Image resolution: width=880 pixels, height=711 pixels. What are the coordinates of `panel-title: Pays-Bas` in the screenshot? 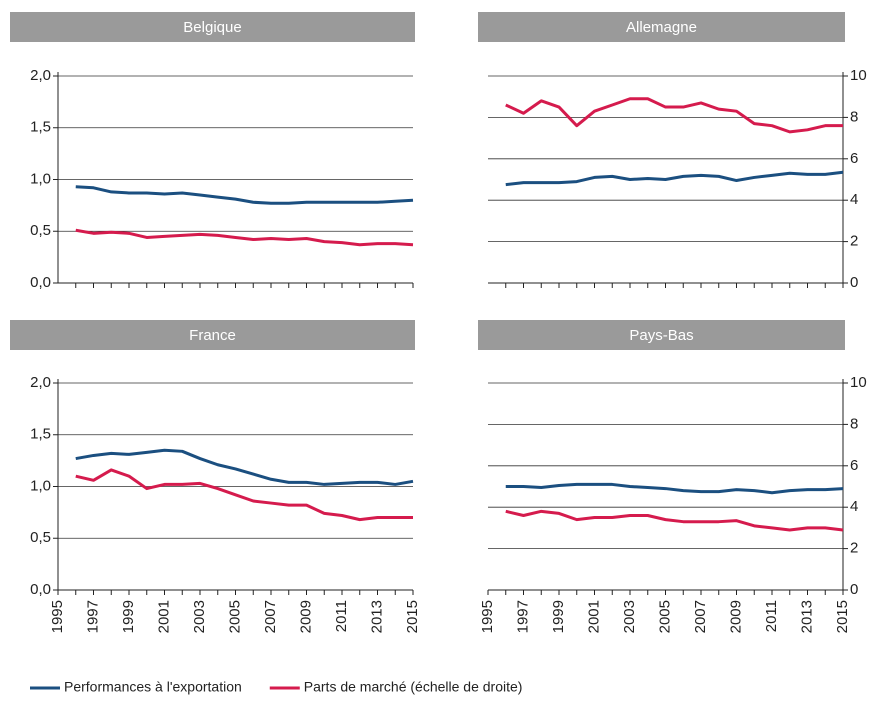 It's located at (661, 335).